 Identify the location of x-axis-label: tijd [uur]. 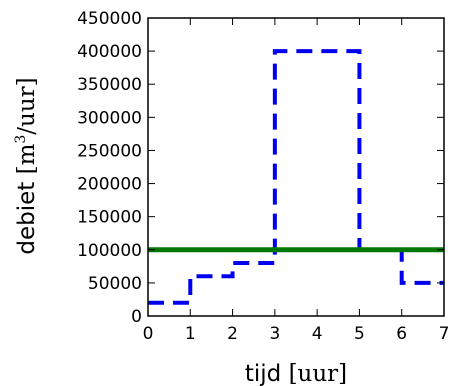
(296, 373).